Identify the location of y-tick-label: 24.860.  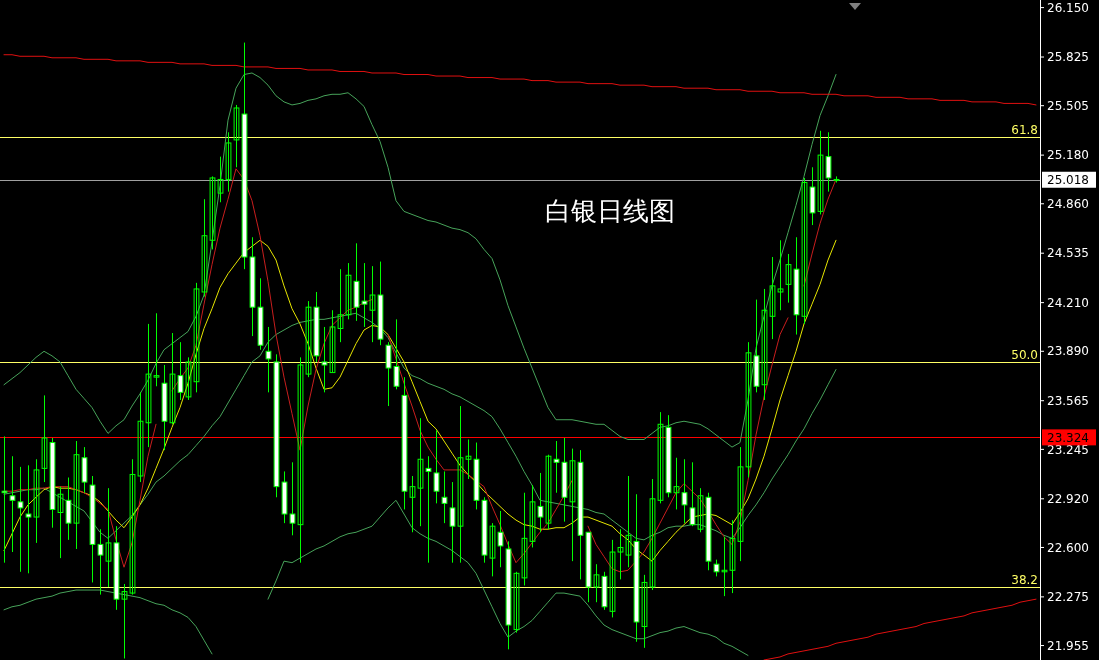
(1068, 203).